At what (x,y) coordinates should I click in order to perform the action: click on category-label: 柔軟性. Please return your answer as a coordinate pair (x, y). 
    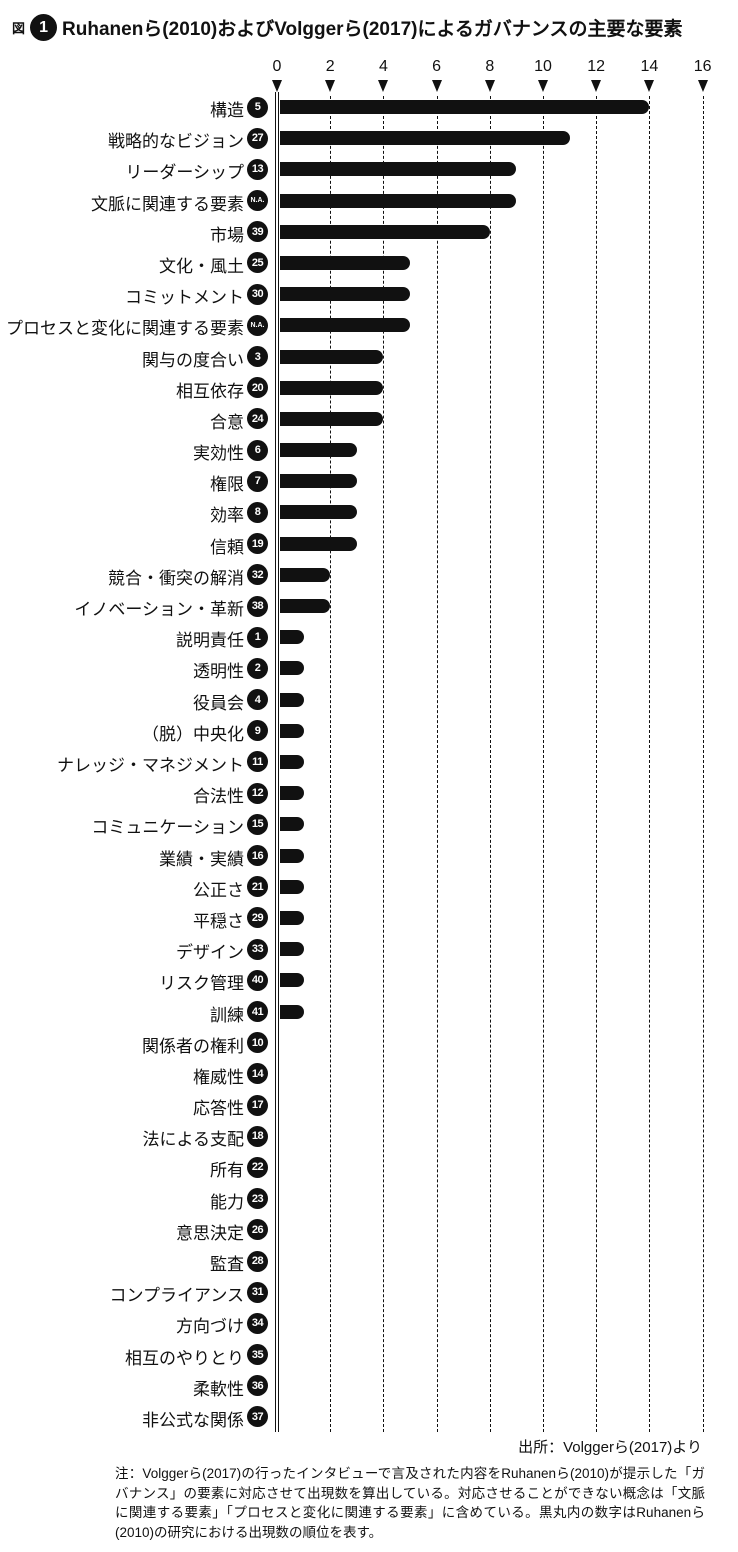
    Looking at the image, I should click on (218, 1389).